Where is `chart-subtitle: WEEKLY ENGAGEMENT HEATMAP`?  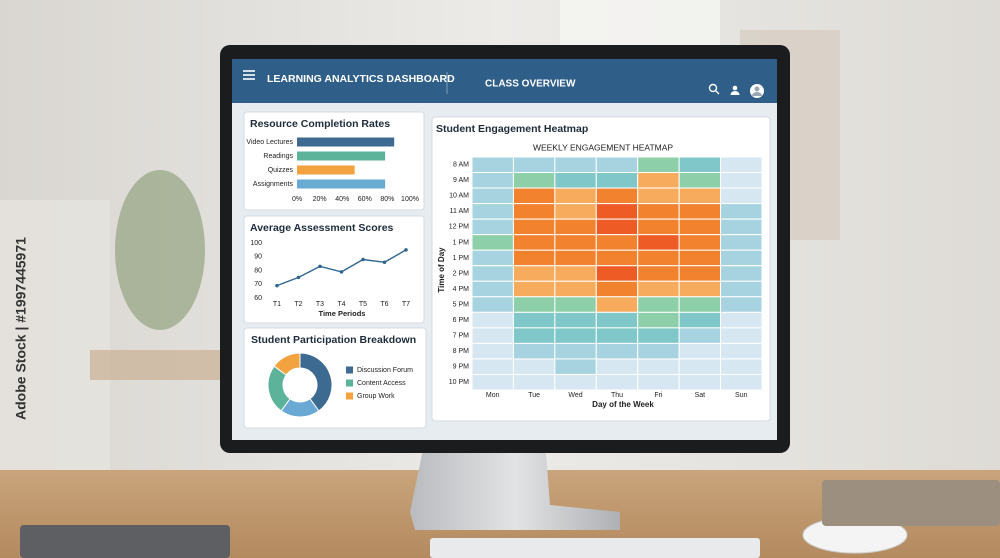 chart-subtitle: WEEKLY ENGAGEMENT HEATMAP is located at coordinates (603, 147).